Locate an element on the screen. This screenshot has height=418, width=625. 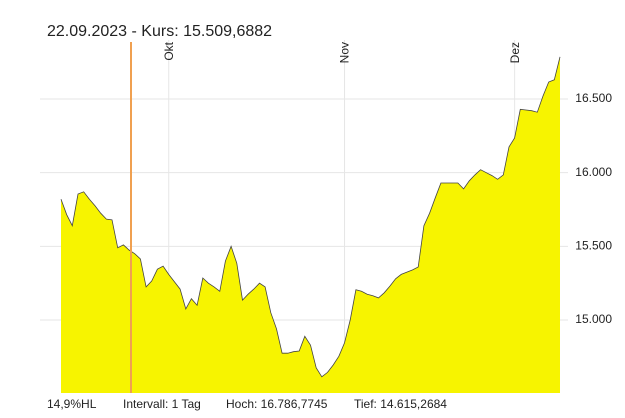
footer-hl: 14,9%HL is located at coordinates (72, 404).